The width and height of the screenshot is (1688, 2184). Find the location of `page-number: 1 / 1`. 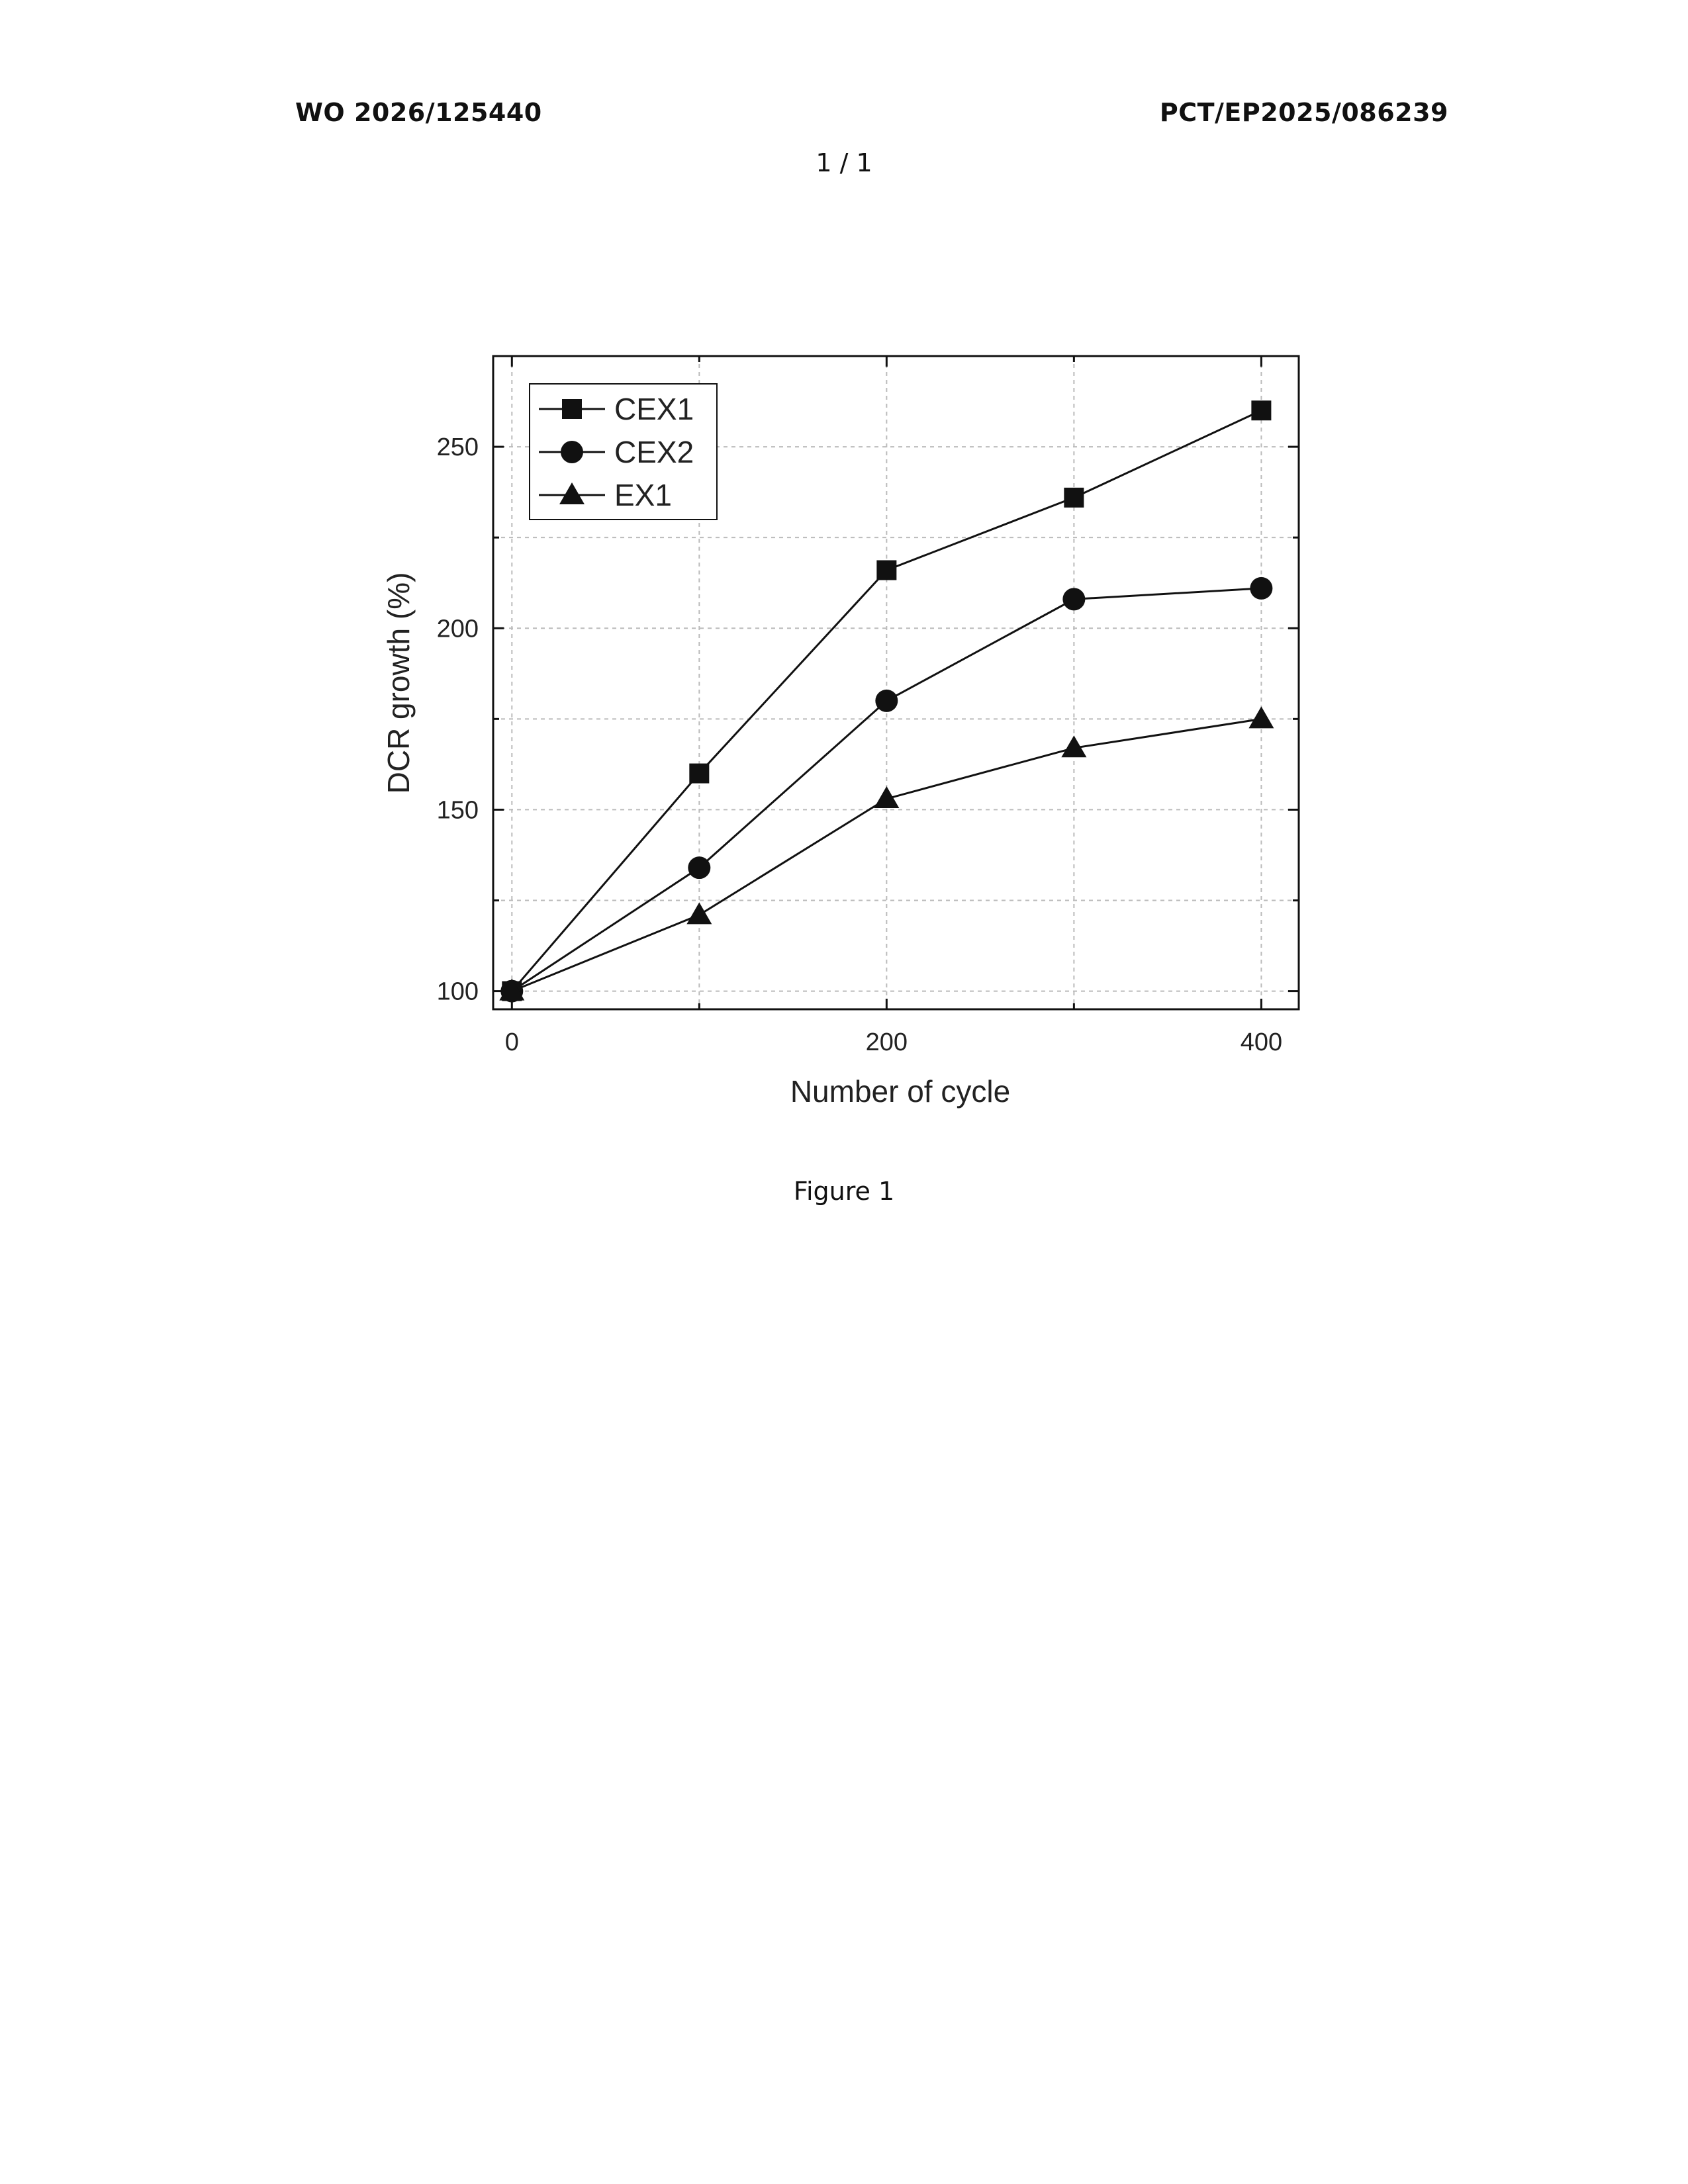

page-number: 1 / 1 is located at coordinates (844, 162).